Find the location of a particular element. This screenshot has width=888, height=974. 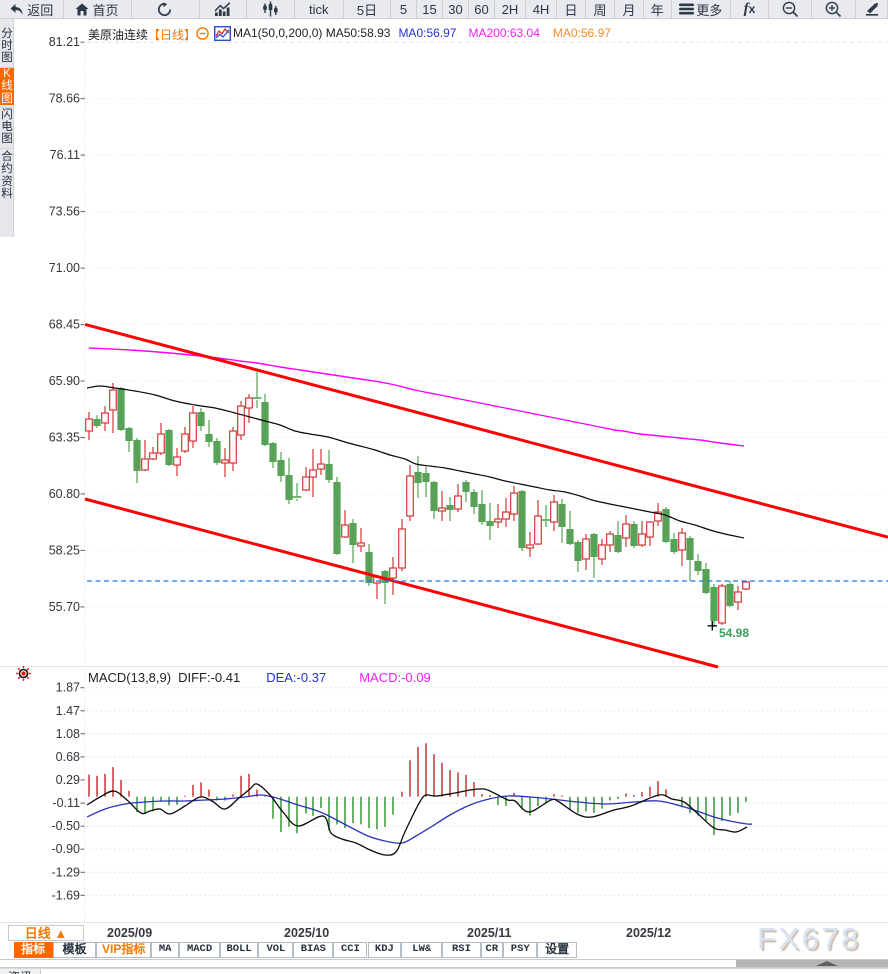

svg-text: 76.11 is located at coordinates (65, 155).